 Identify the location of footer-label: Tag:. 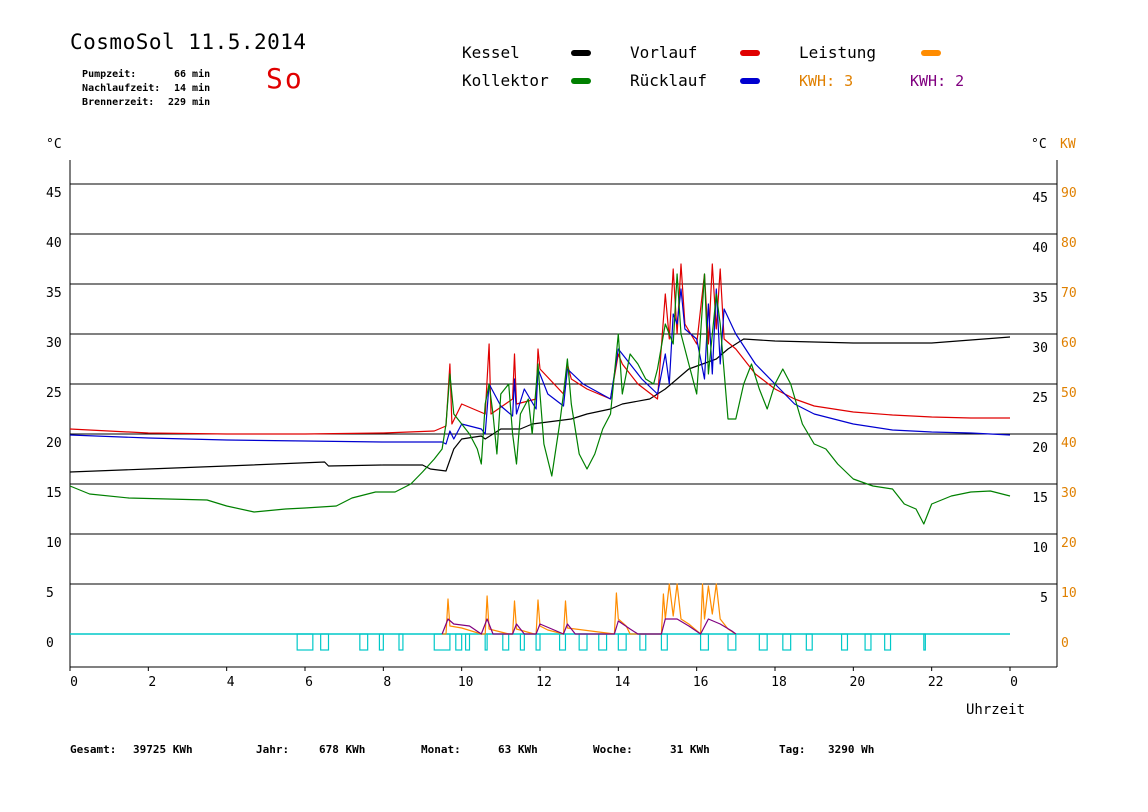
(792, 749).